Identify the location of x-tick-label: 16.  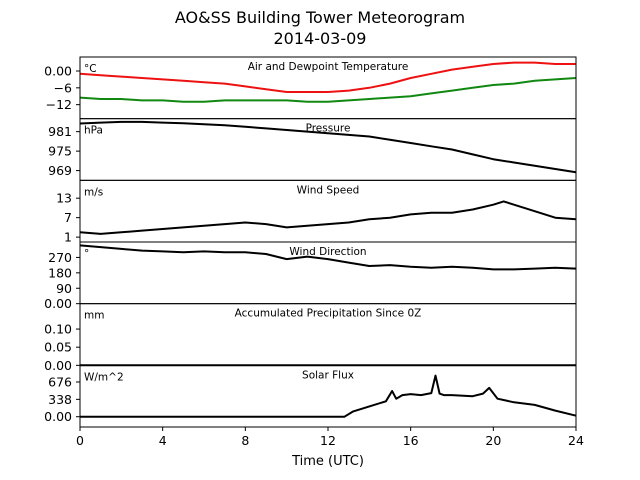
(411, 440).